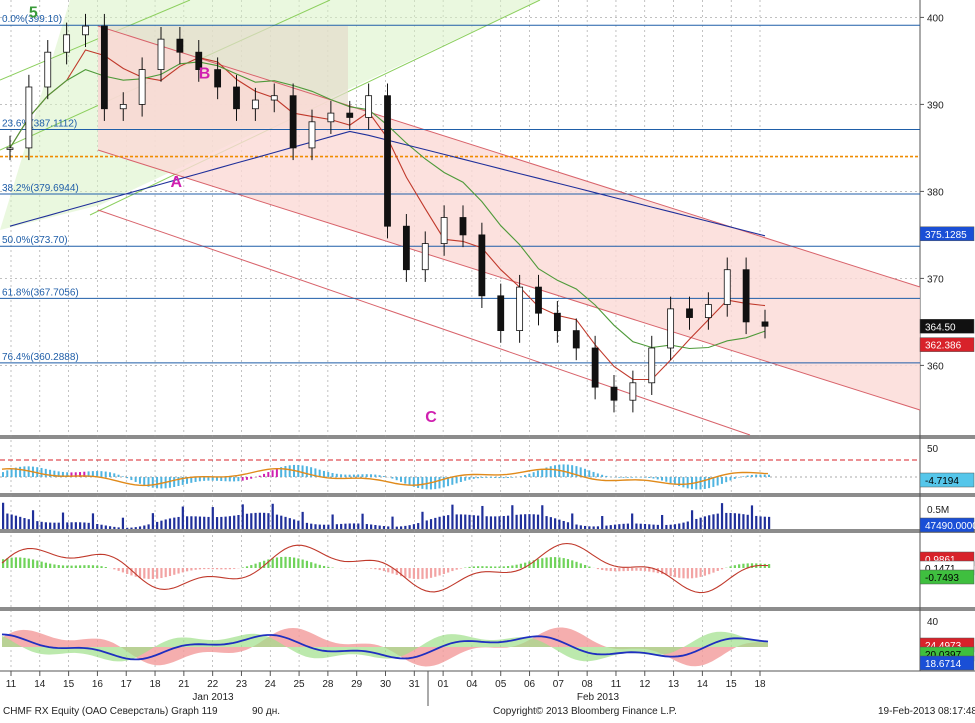  I want to click on fib-level-label: 38.2%(379.6944), so click(40, 188).